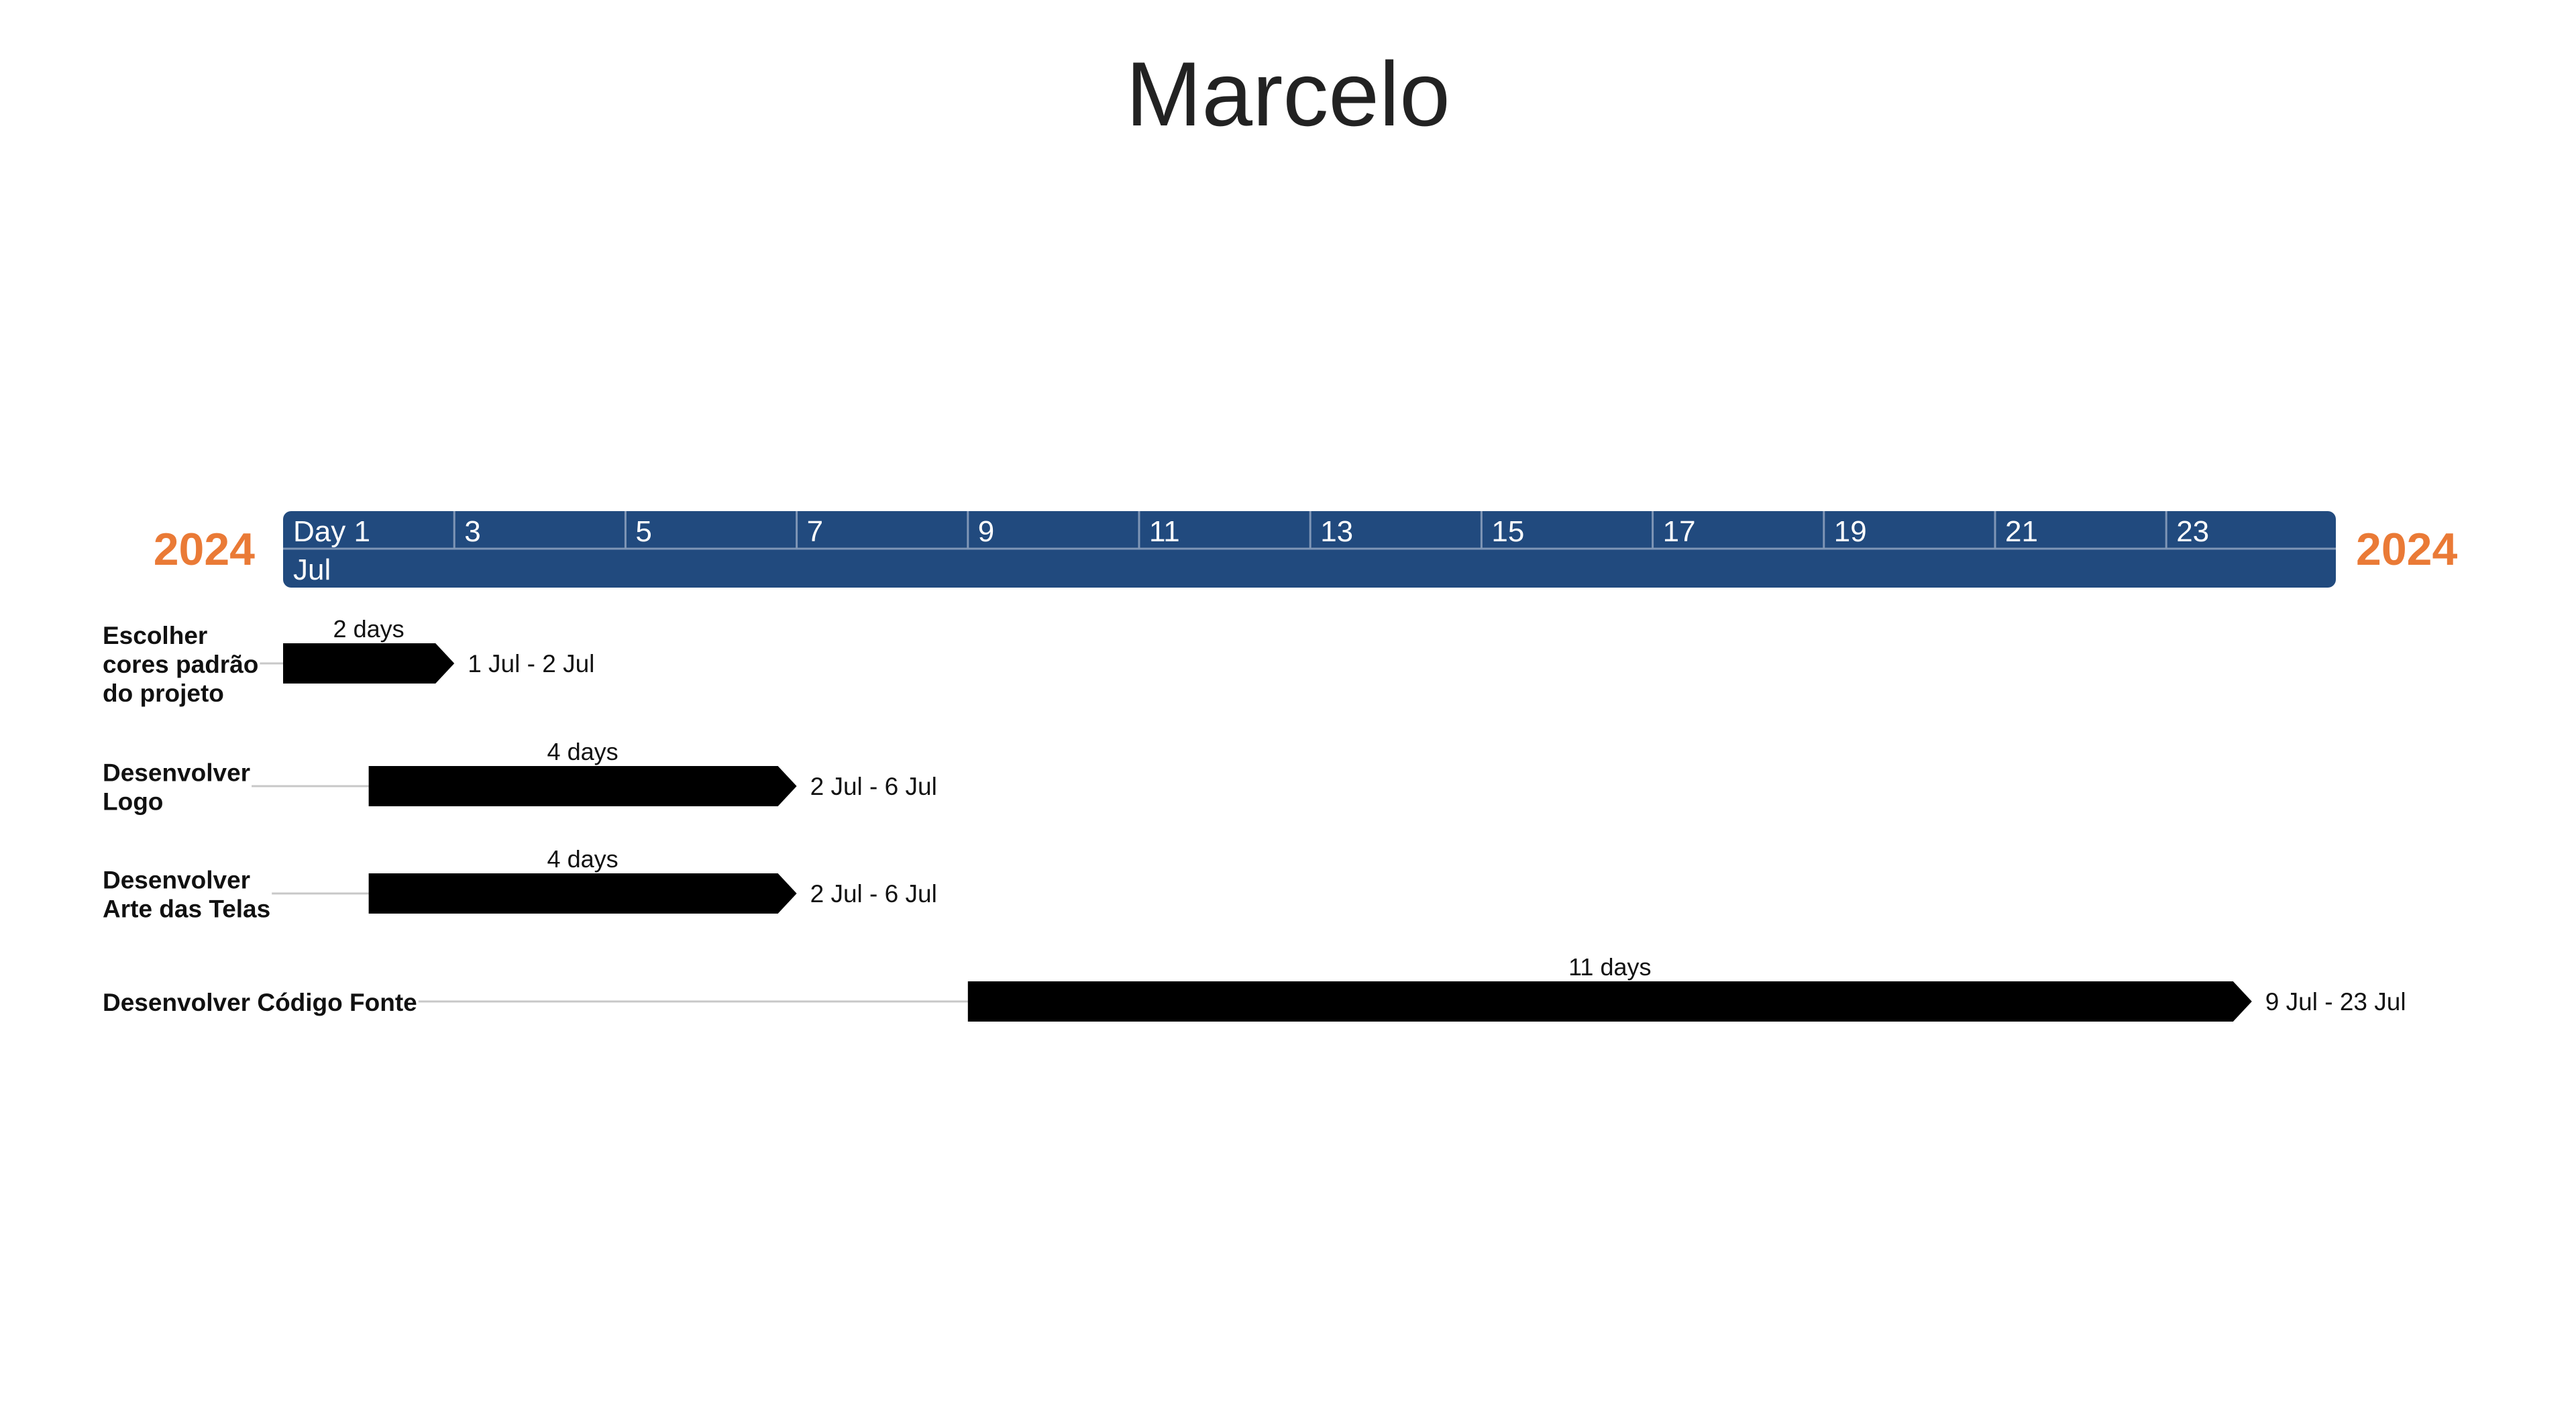 The image size is (2576, 1414). What do you see at coordinates (180, 664) in the screenshot?
I see `task-label: cores padrão` at bounding box center [180, 664].